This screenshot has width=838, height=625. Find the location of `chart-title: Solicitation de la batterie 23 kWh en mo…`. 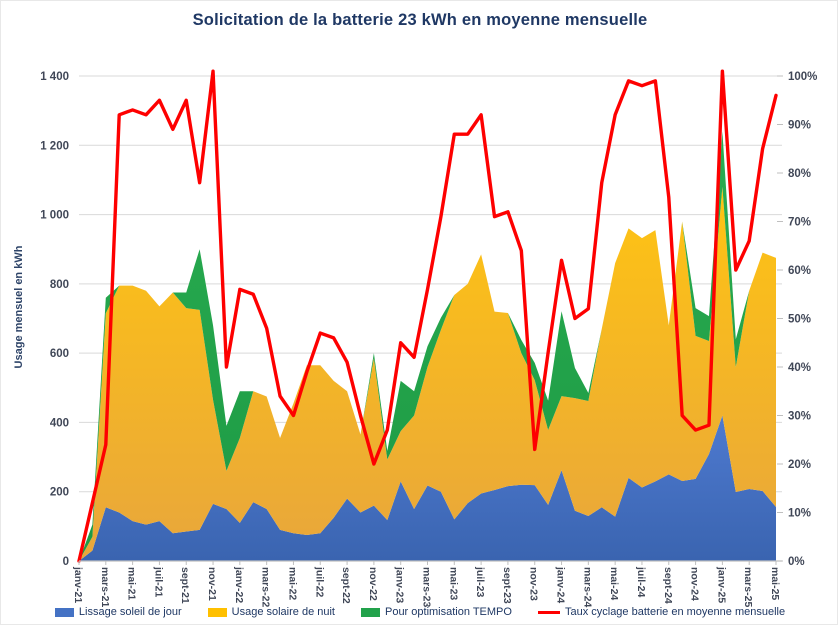

chart-title: Solicitation de la batterie 23 kWh en mo… is located at coordinates (420, 20).